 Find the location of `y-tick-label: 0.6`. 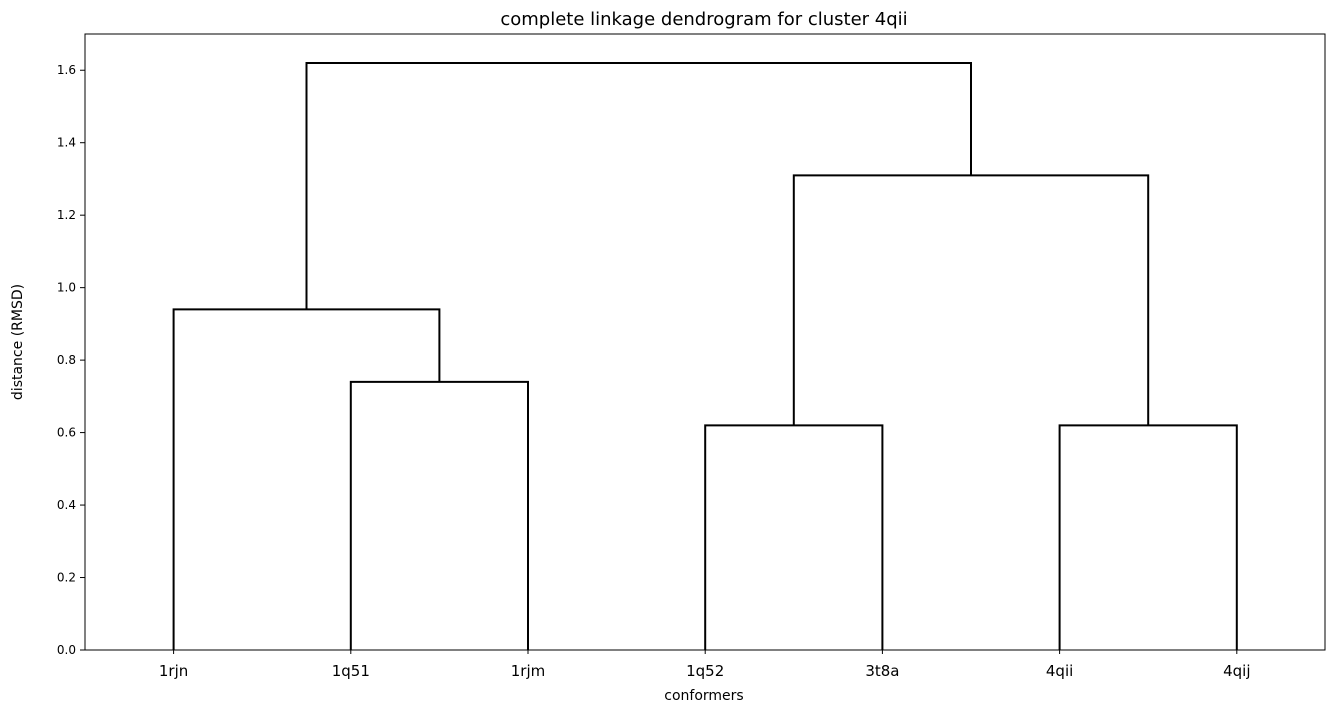

y-tick-label: 0.6 is located at coordinates (66, 433).